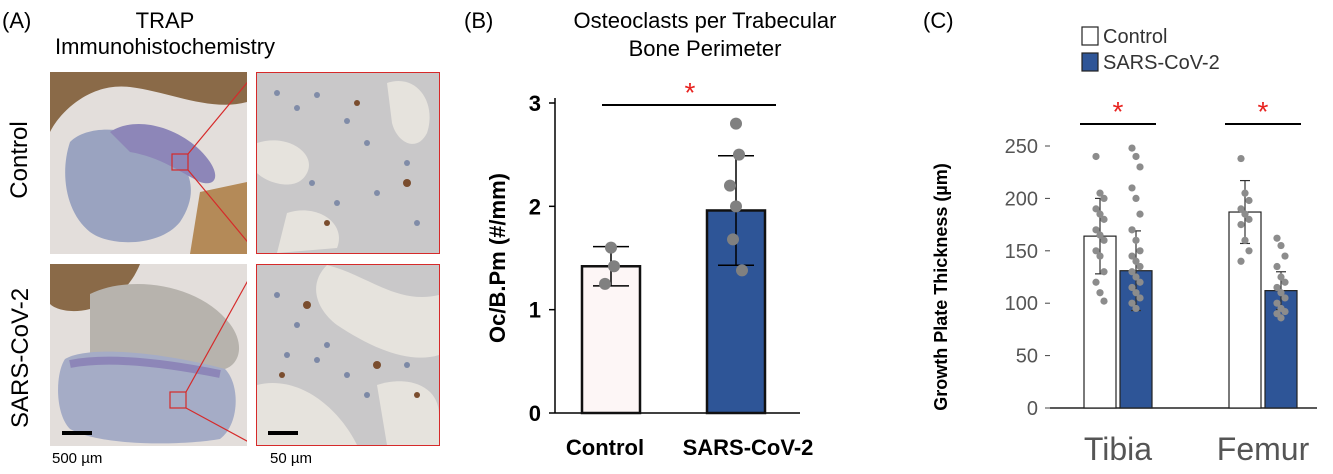 This screenshot has height=474, width=1333. Describe the element at coordinates (1021, 147) in the screenshot. I see `chart-c-ytick-label-5: 250` at that location.